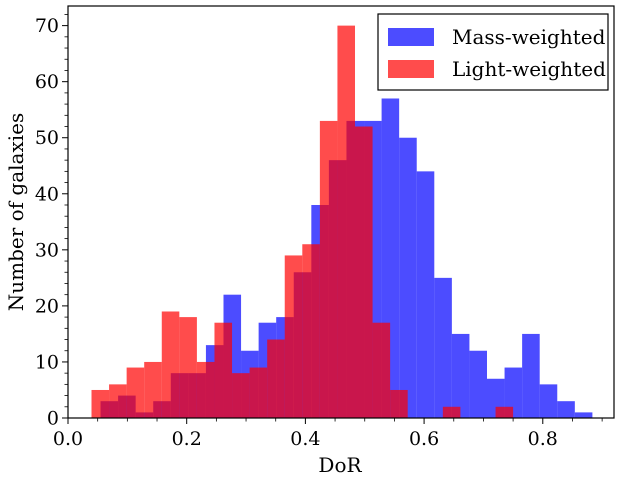 This screenshot has height=477, width=619. What do you see at coordinates (47, 82) in the screenshot?
I see `y-tick-label: 60` at bounding box center [47, 82].